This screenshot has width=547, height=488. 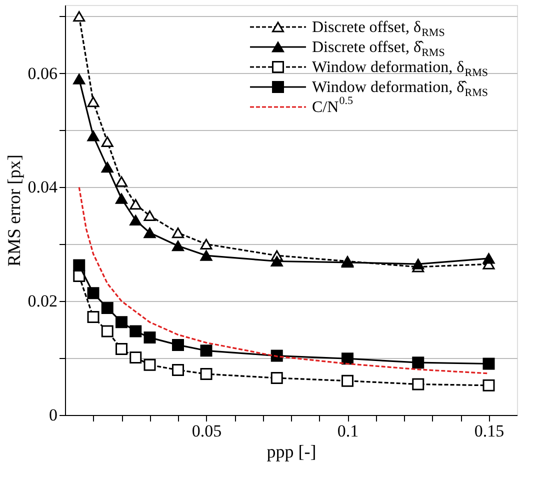 I want to click on x-axis-title: ppp [-], so click(x=291, y=452).